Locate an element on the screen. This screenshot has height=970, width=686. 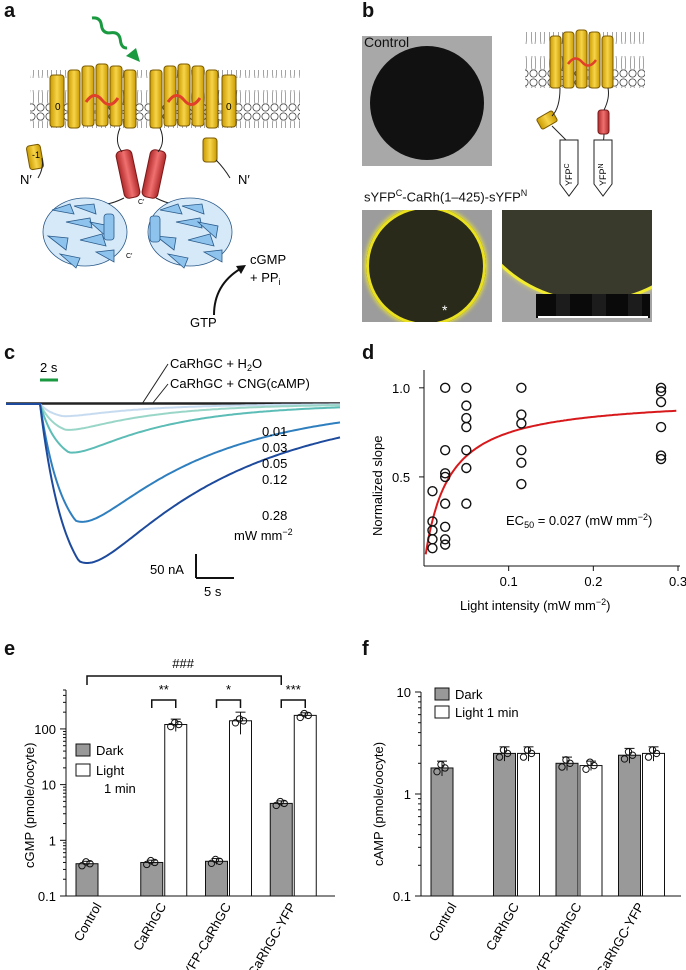
substrate-gtp: GTP is located at coordinates (203, 322).